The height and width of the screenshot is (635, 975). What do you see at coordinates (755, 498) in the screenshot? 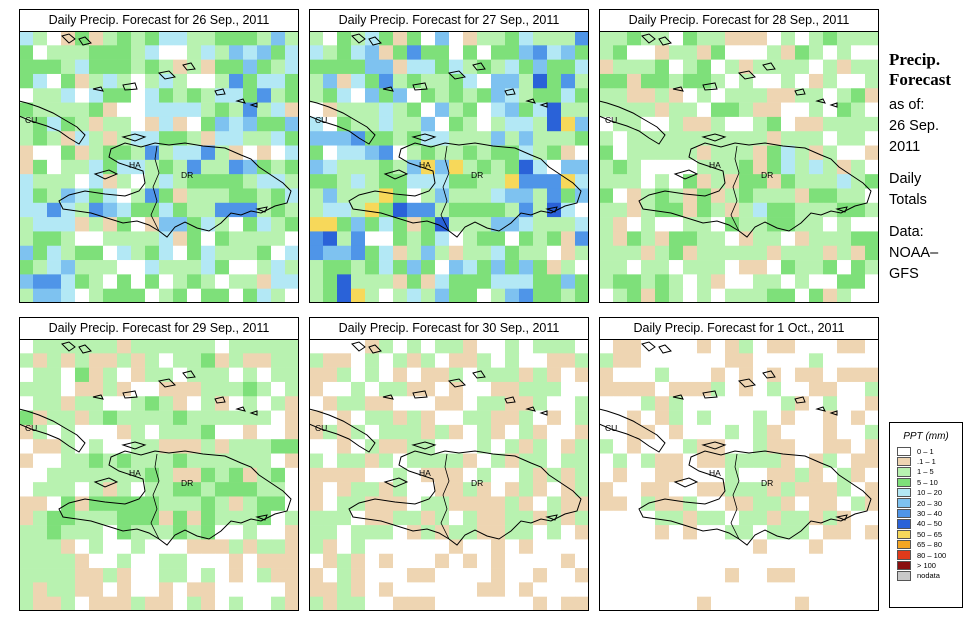
I see `hispaniola-coastline` at bounding box center [755, 498].